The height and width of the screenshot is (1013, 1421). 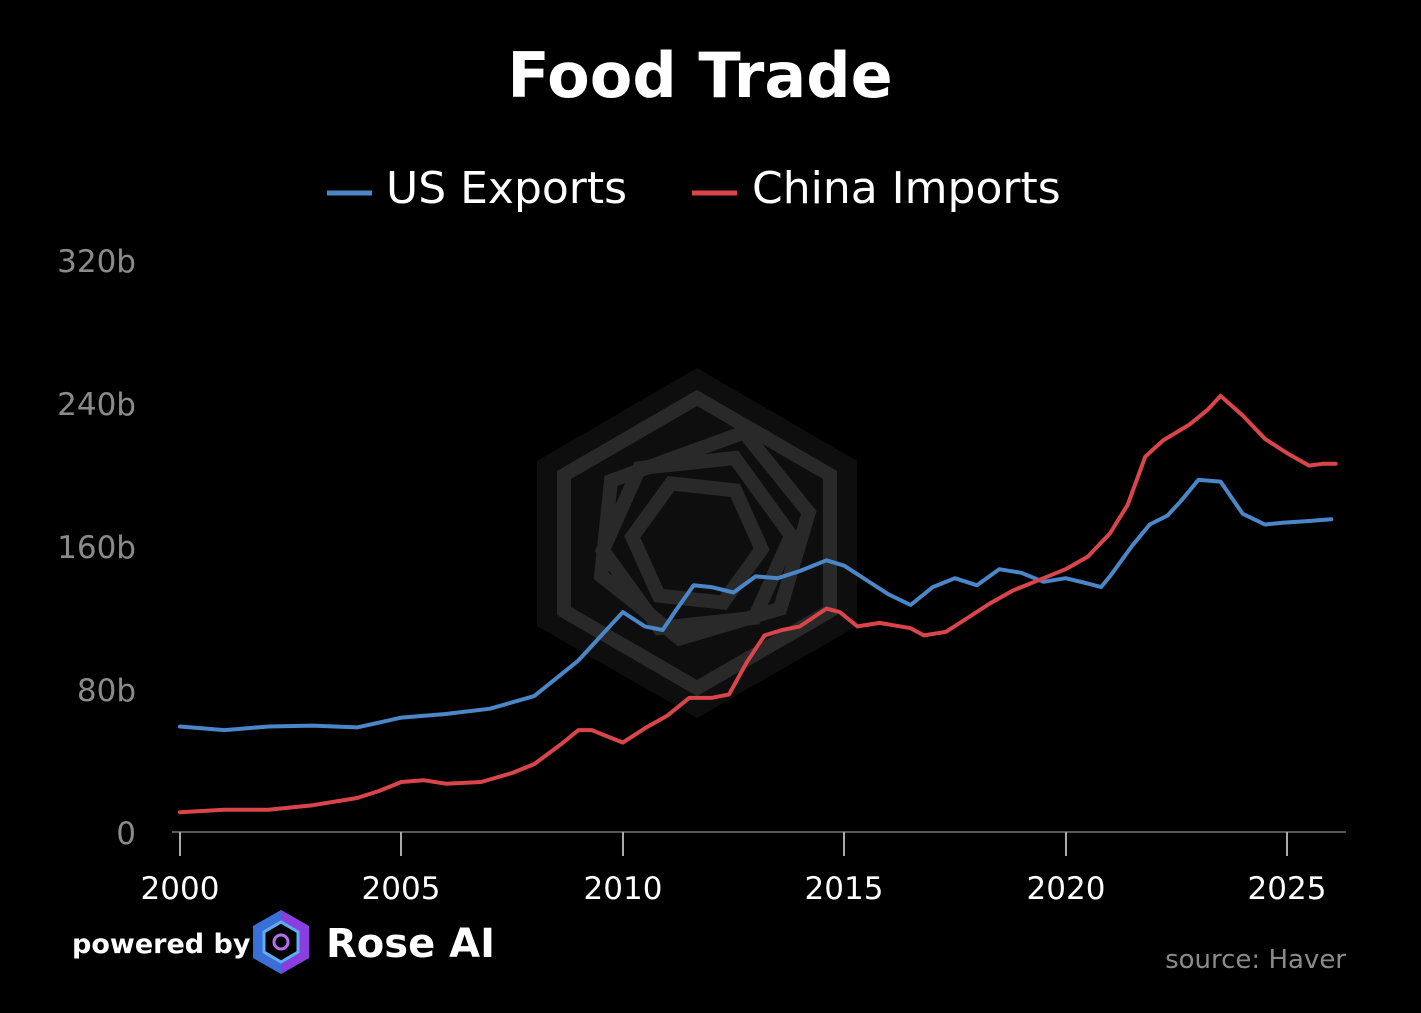 I want to click on source-label: source: Haver, so click(x=1255, y=960).